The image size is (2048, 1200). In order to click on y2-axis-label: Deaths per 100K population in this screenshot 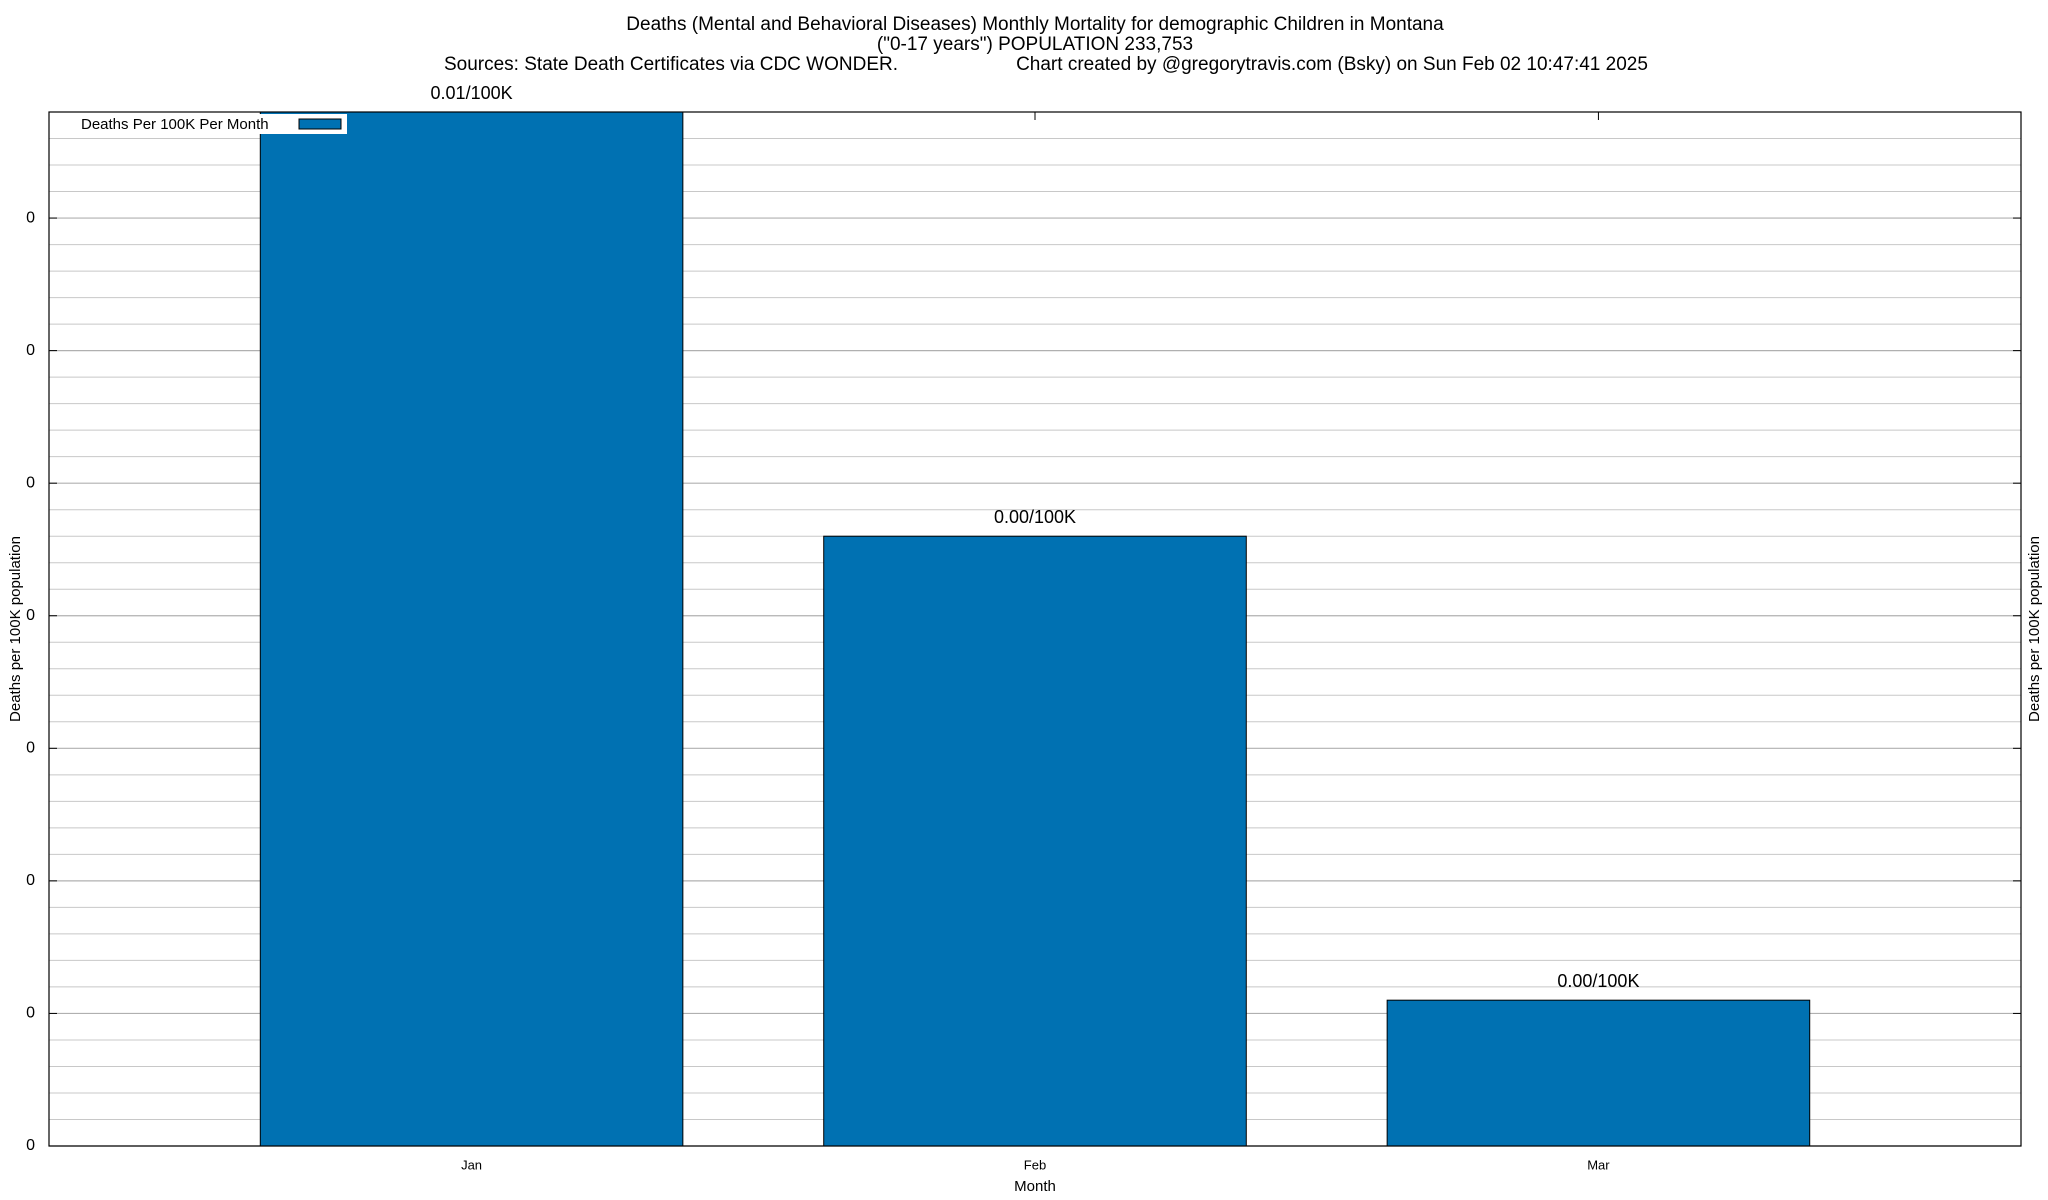, I will do `click(2034, 629)`.